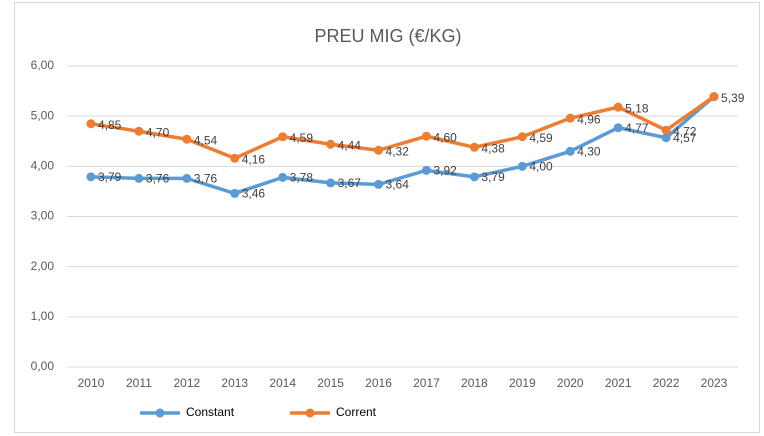  What do you see at coordinates (445, 171) in the screenshot?
I see `data-label: 3,92` at bounding box center [445, 171].